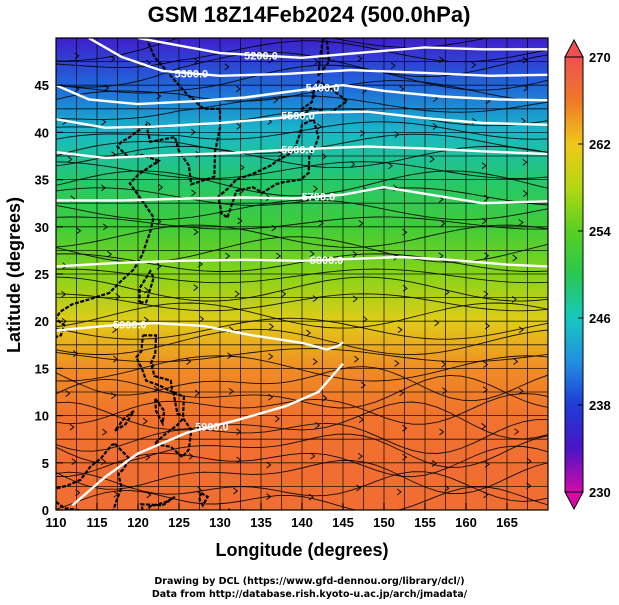 The height and width of the screenshot is (605, 619). Describe the element at coordinates (49, 298) in the screenshot. I see `y-axis-ticks: 0 5 10 15 20 25 30 35 40 45` at that location.